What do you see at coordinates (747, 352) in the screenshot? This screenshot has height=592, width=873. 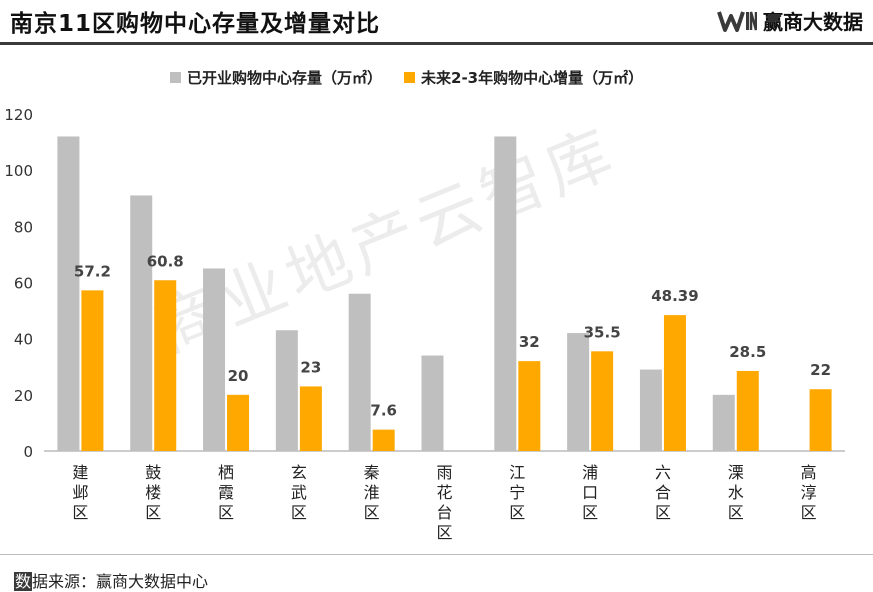 I see `data-label: 28.5` at bounding box center [747, 352].